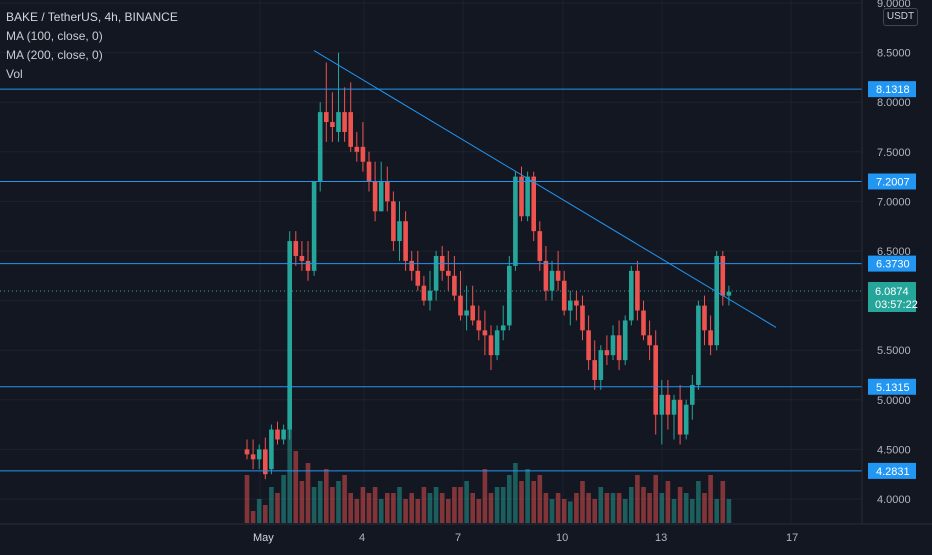  I want to click on level-badges: 8.1318 7.2007 6.3730 5.1315 4.2831, so click(892, 280).